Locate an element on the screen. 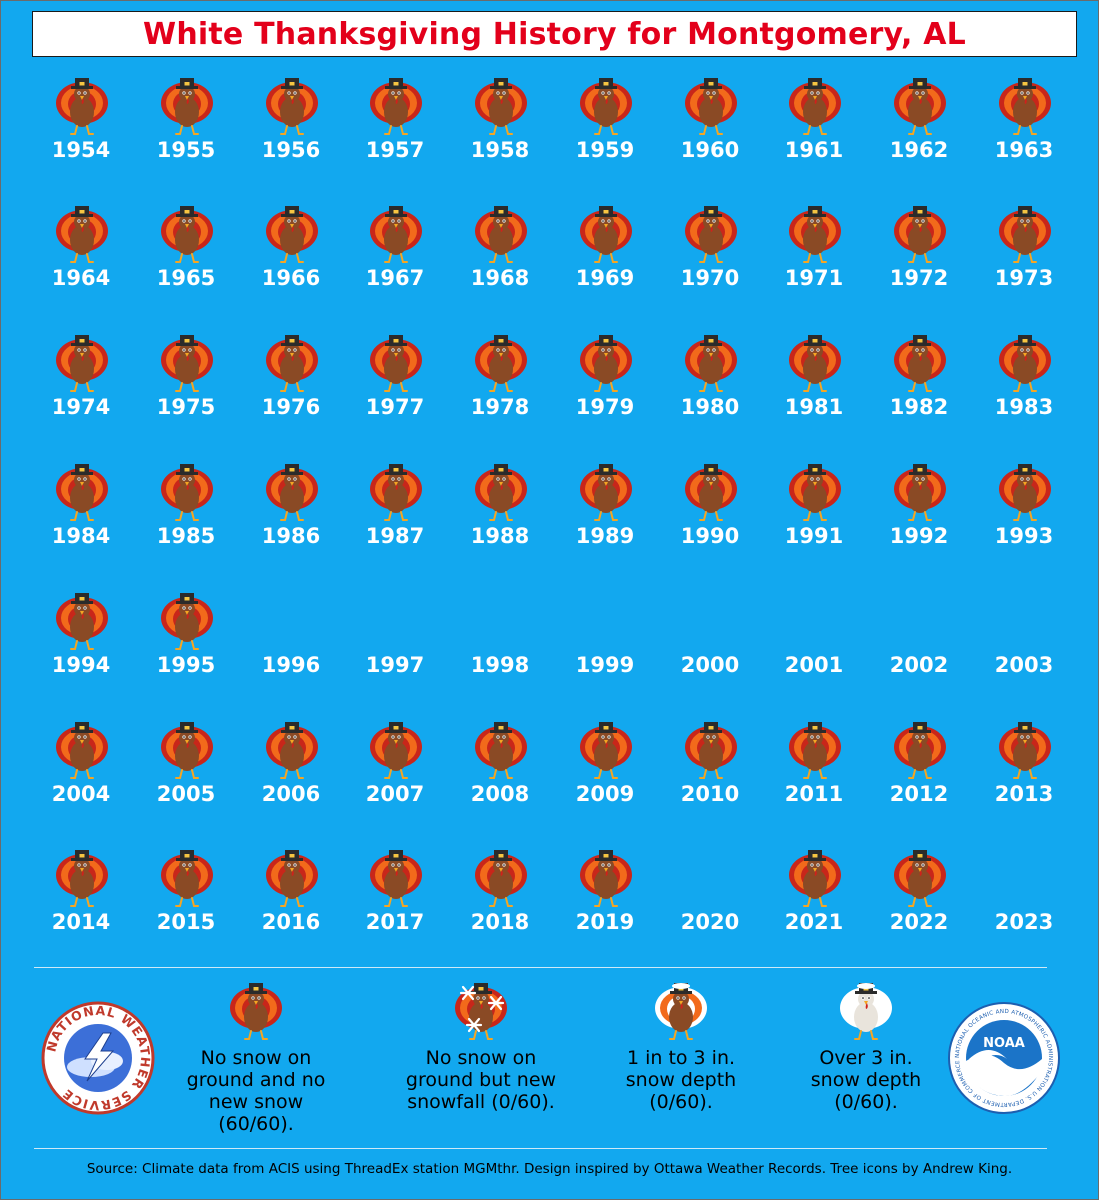 This screenshot has width=1099, height=1200. year-cell: 1996 is located at coordinates (291, 655).